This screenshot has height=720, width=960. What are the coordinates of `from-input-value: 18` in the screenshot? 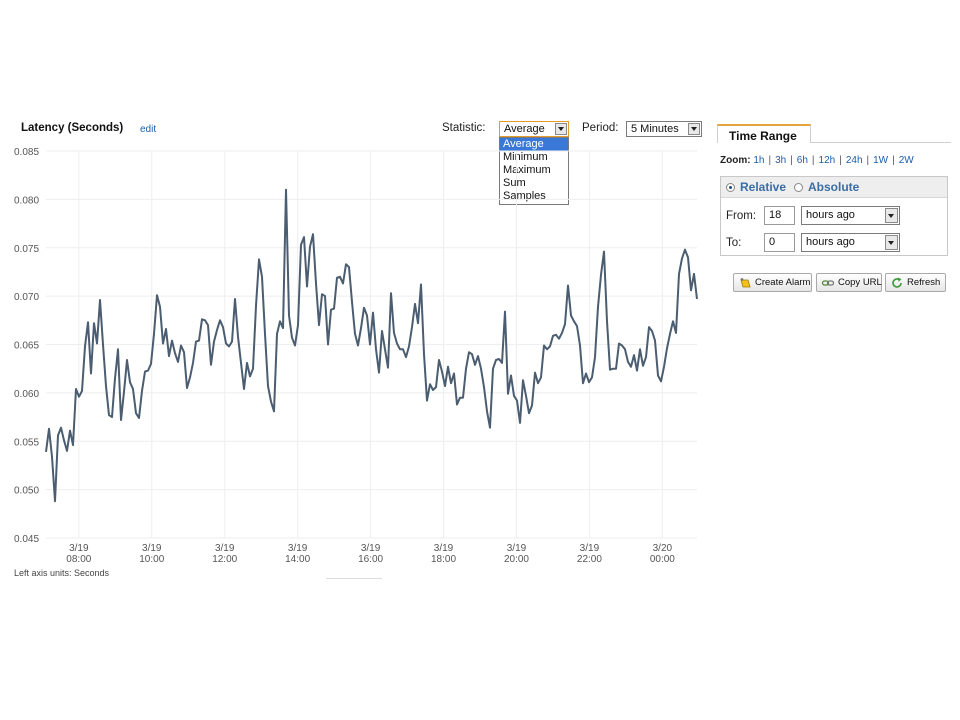 It's located at (775, 215).